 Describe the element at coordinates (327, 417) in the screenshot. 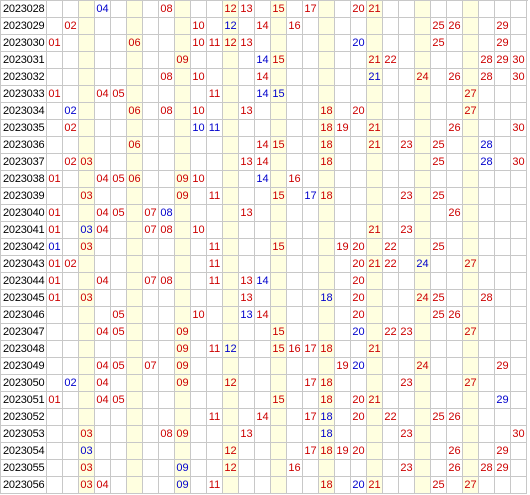

I see `blue-number-cell: 18` at that location.